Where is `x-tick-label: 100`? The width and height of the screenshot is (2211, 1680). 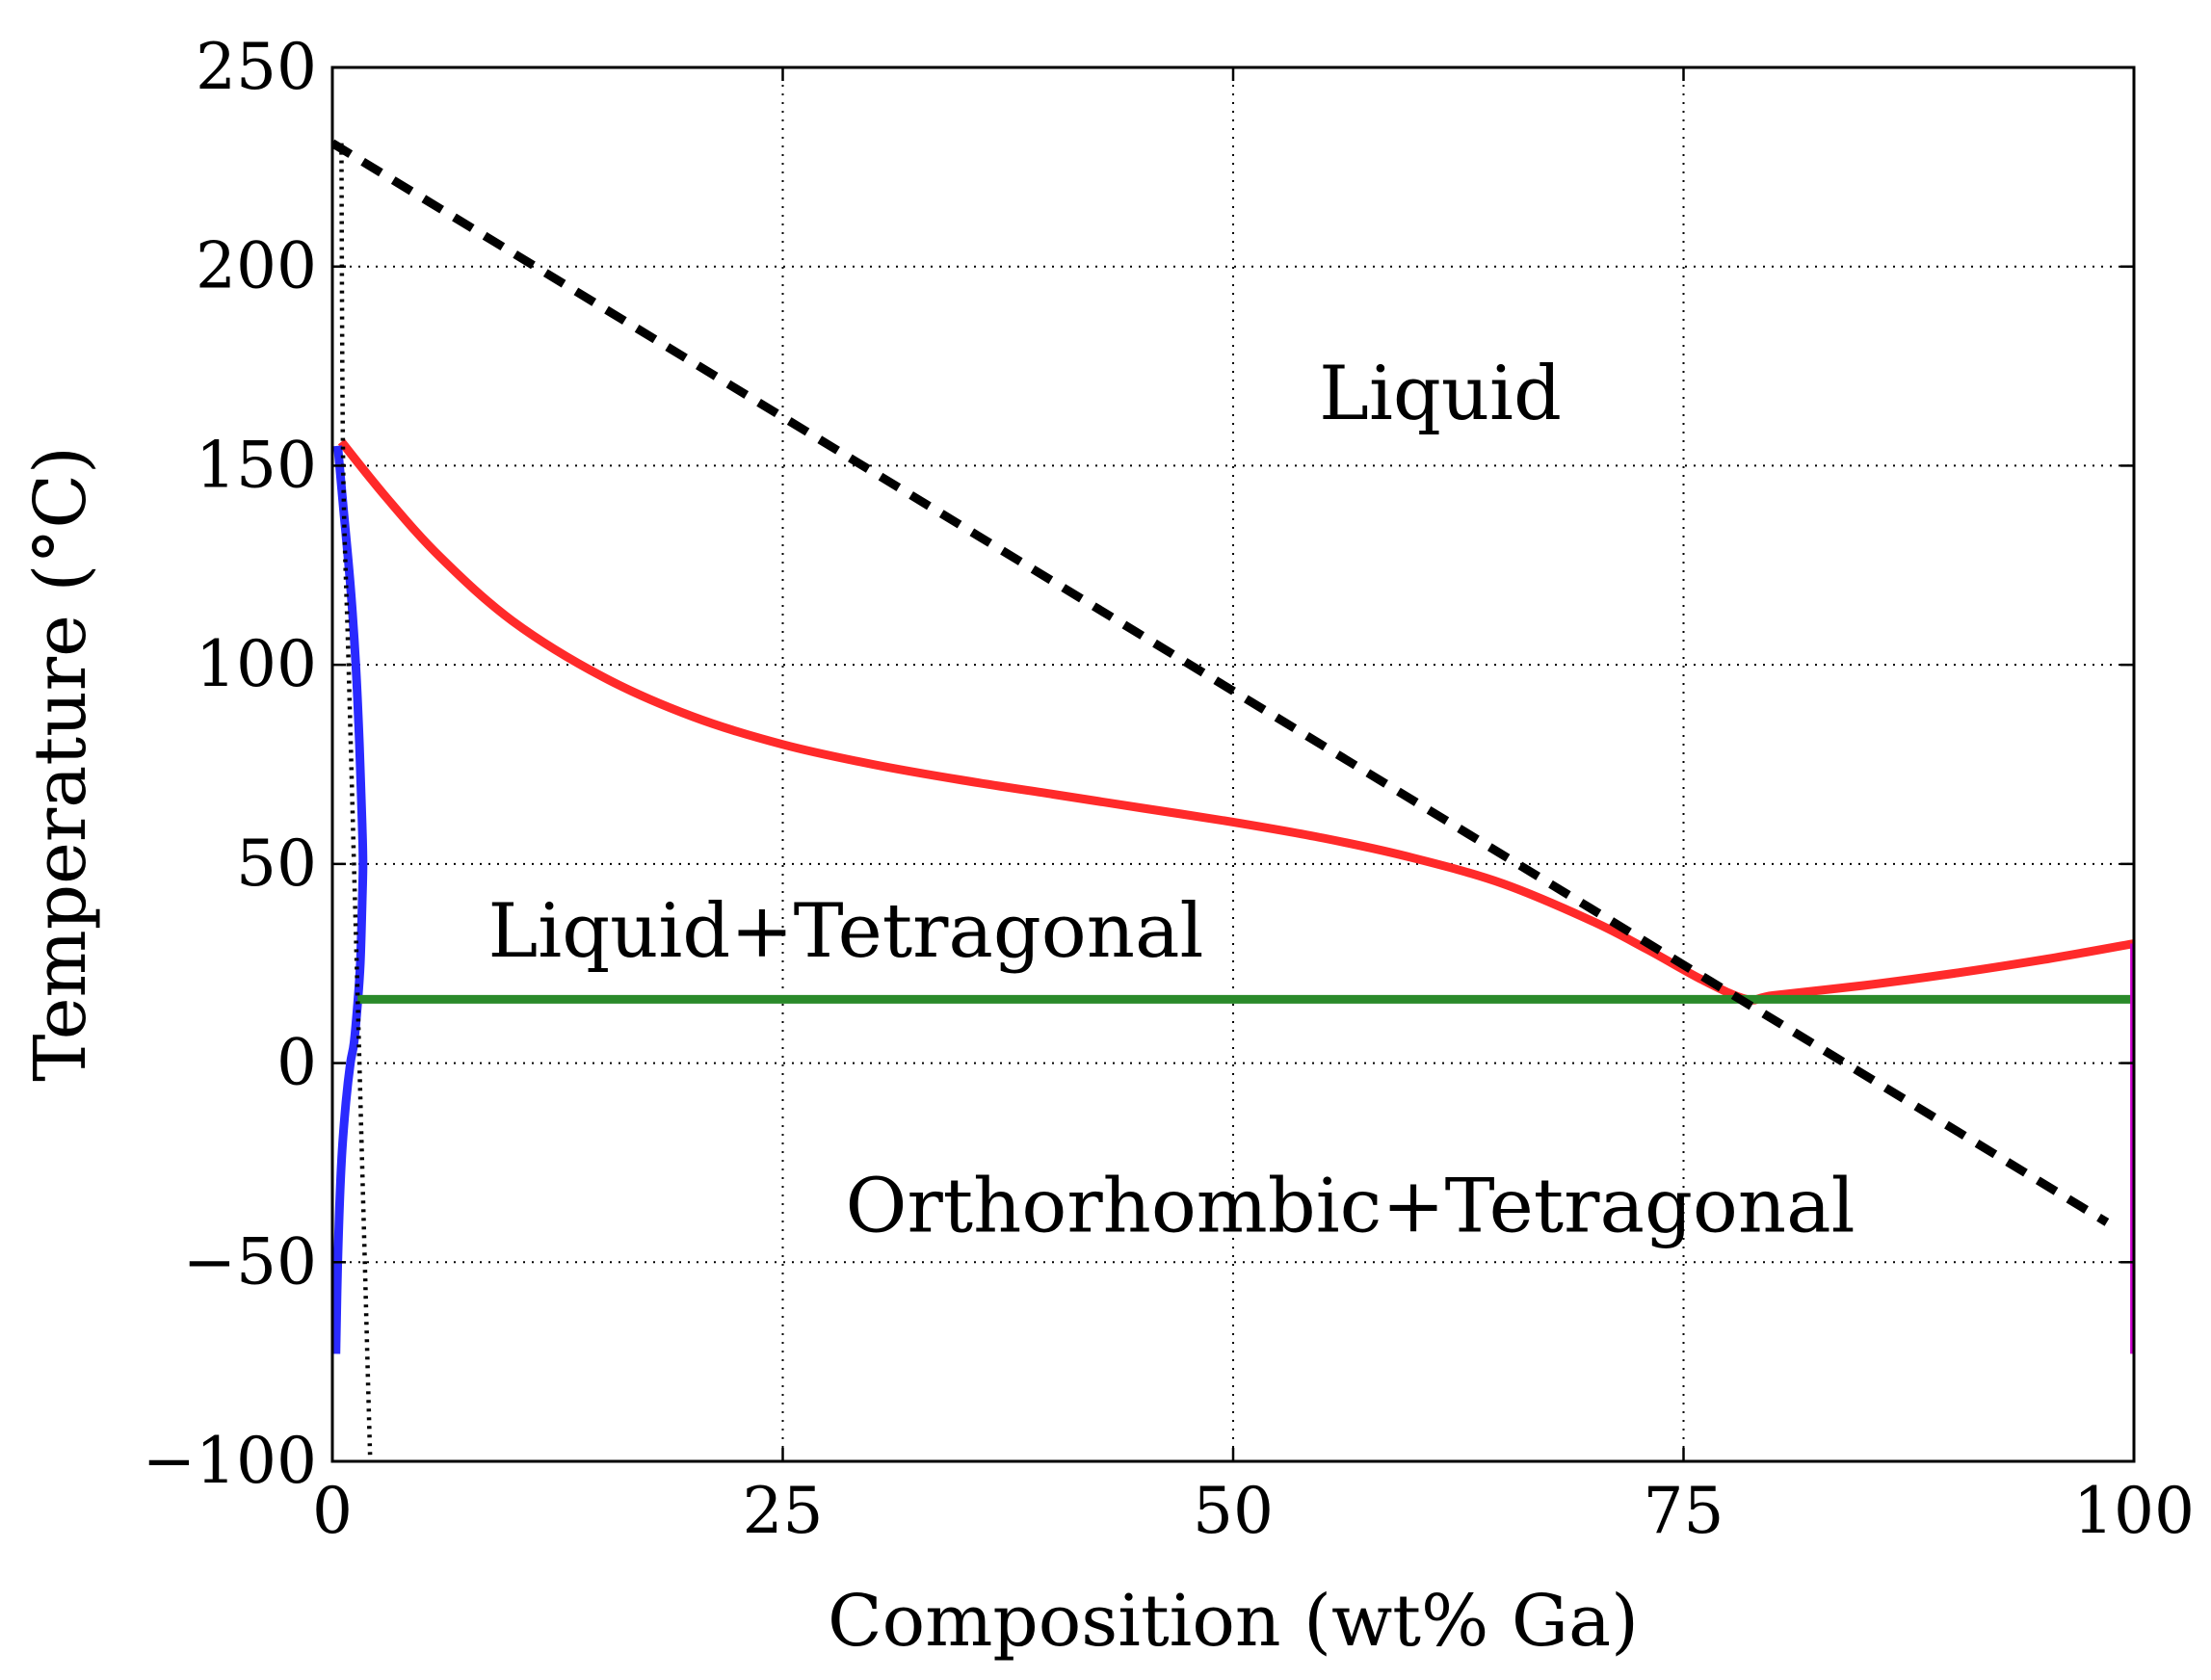
x-tick-label: 100 is located at coordinates (2134, 1511).